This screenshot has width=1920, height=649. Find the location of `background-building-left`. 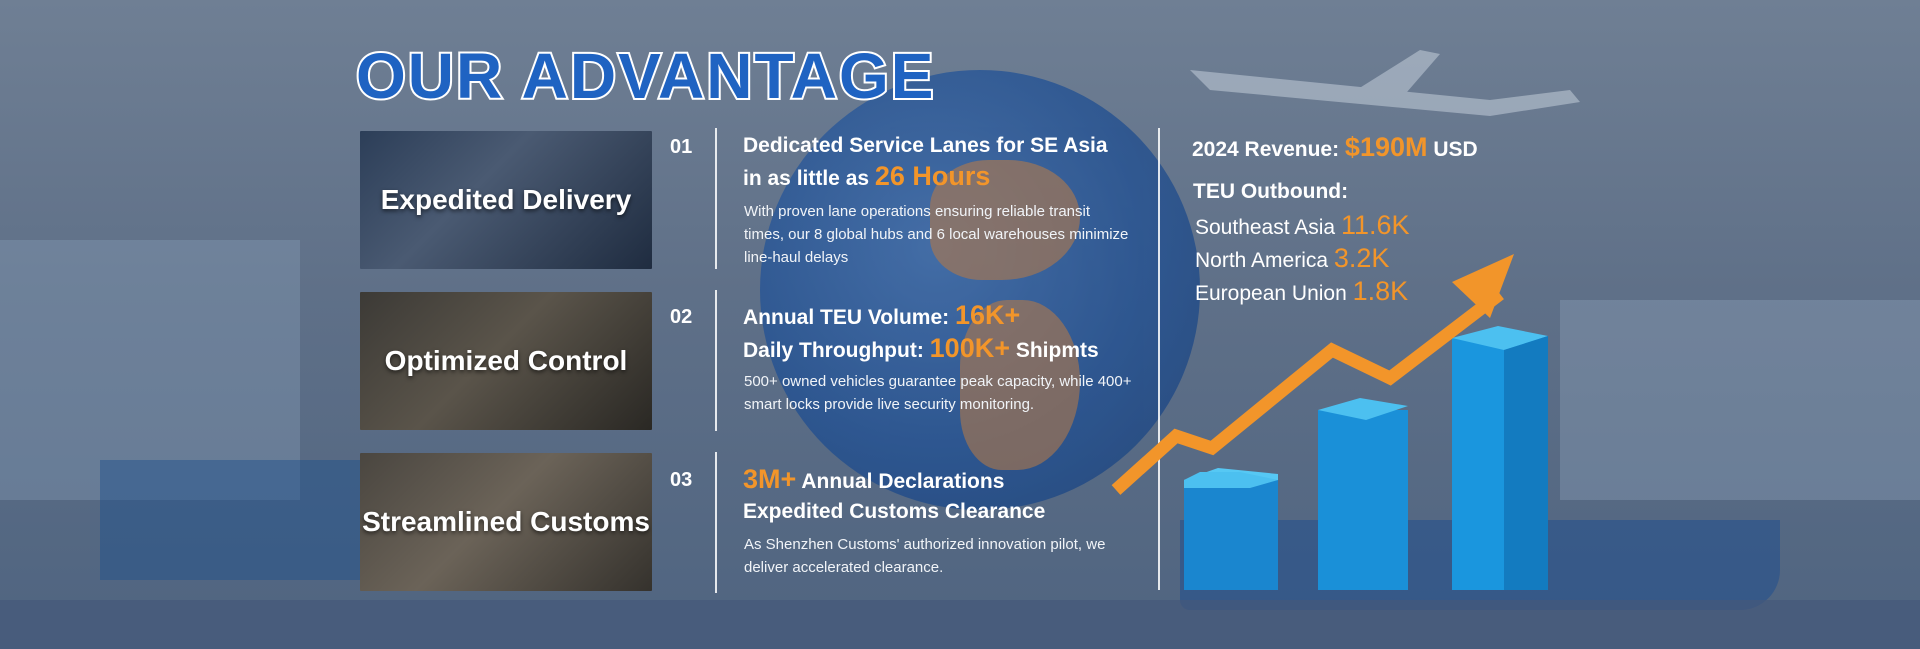

background-building-left is located at coordinates (150, 370).